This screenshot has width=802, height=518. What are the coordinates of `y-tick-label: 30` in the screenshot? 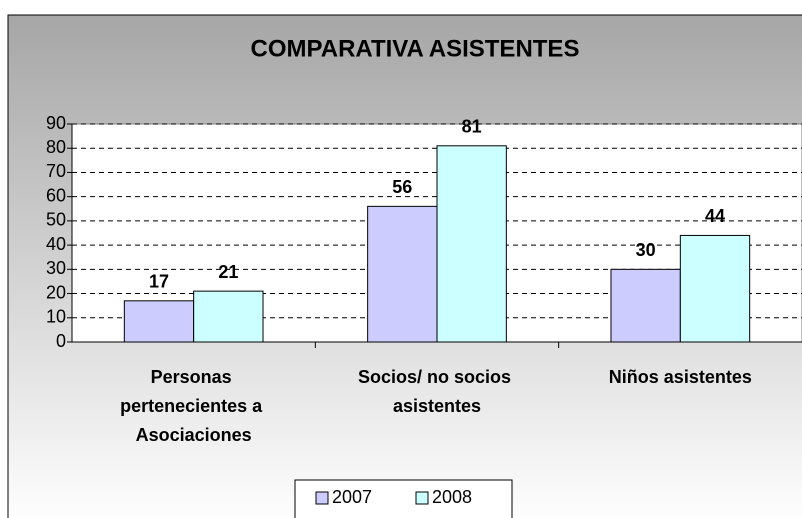 It's located at (56, 268).